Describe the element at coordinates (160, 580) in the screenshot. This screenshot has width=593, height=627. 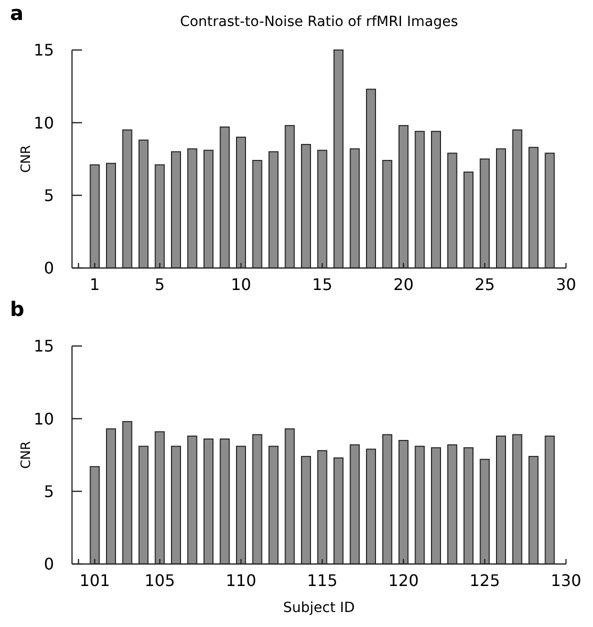
I see `x-tick-label: 105` at that location.